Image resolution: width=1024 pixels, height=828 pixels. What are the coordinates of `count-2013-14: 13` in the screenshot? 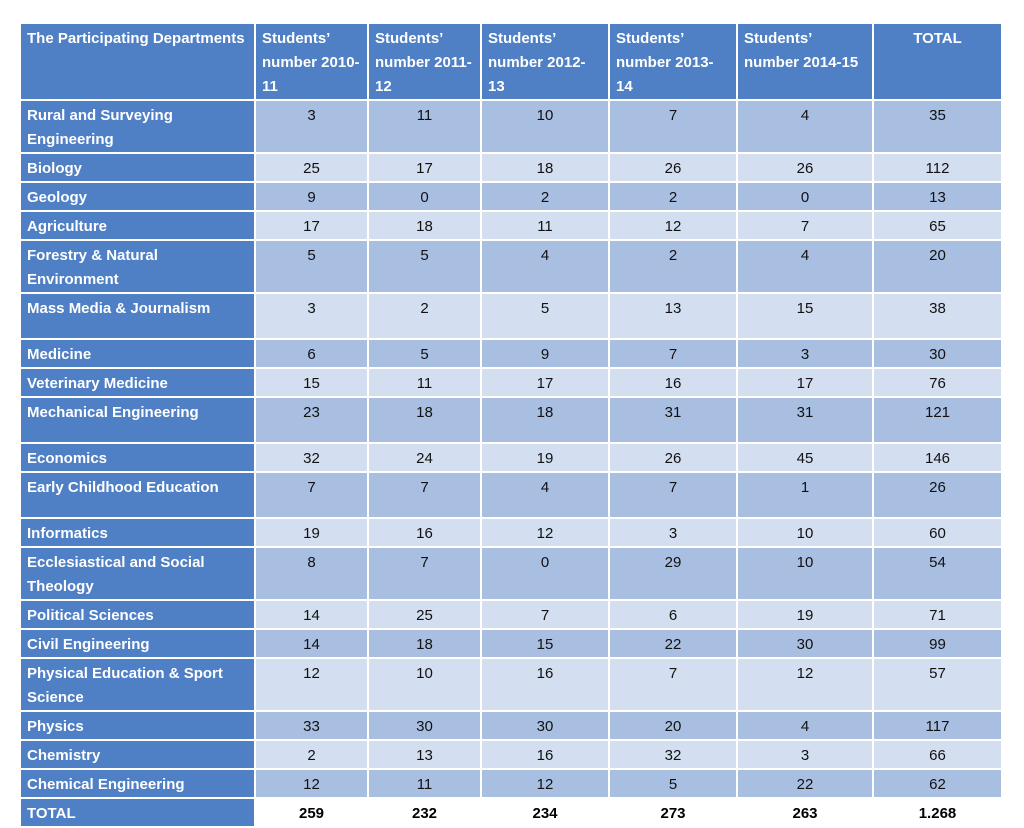 It's located at (673, 316).